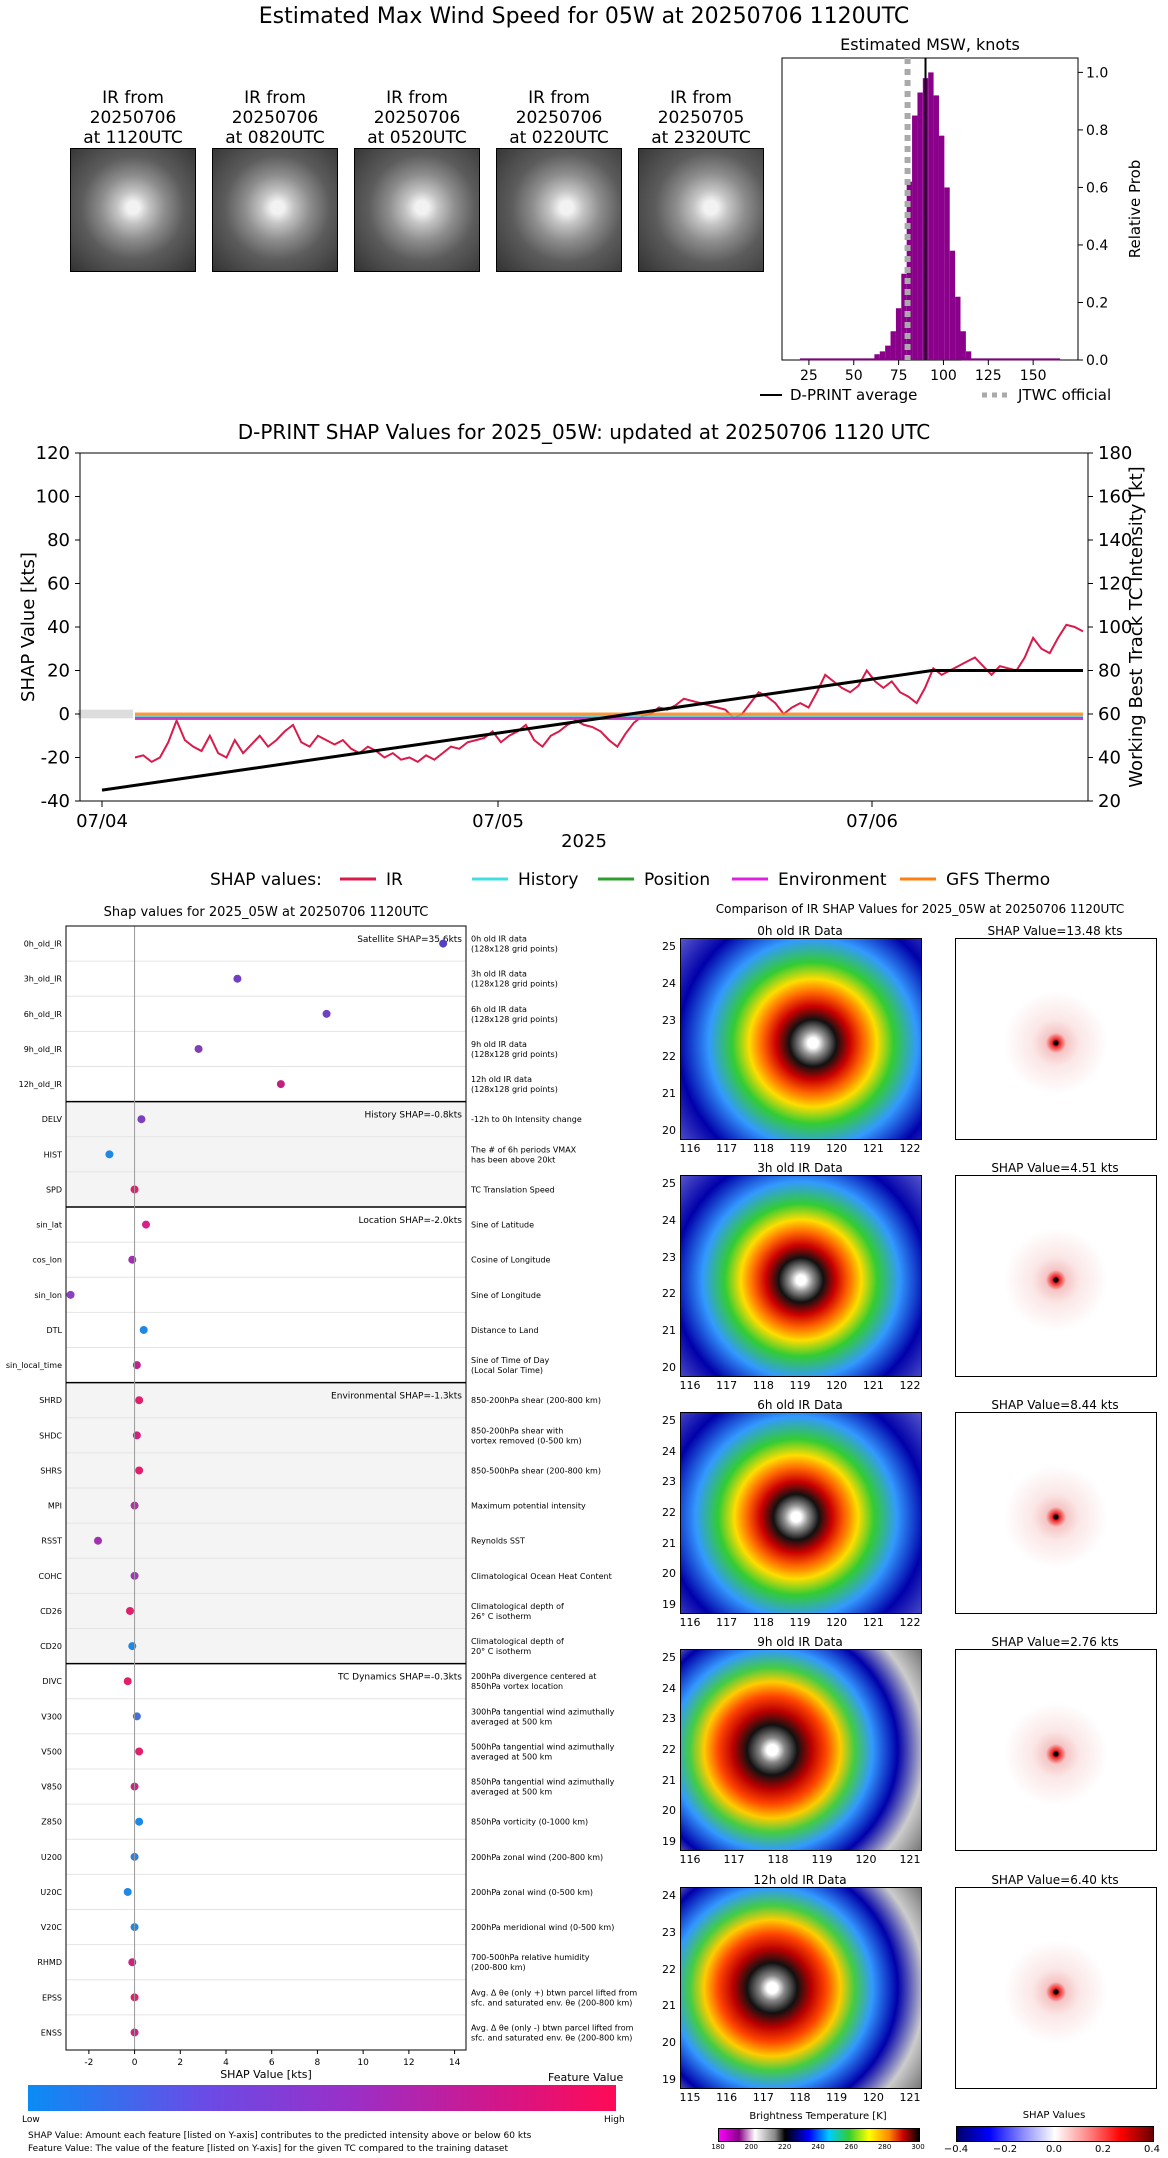 This screenshot has height=2158, width=1168. What do you see at coordinates (537, 1857) in the screenshot?
I see `feature-desc: 200hPa zonal wind (200-800 km)` at bounding box center [537, 1857].